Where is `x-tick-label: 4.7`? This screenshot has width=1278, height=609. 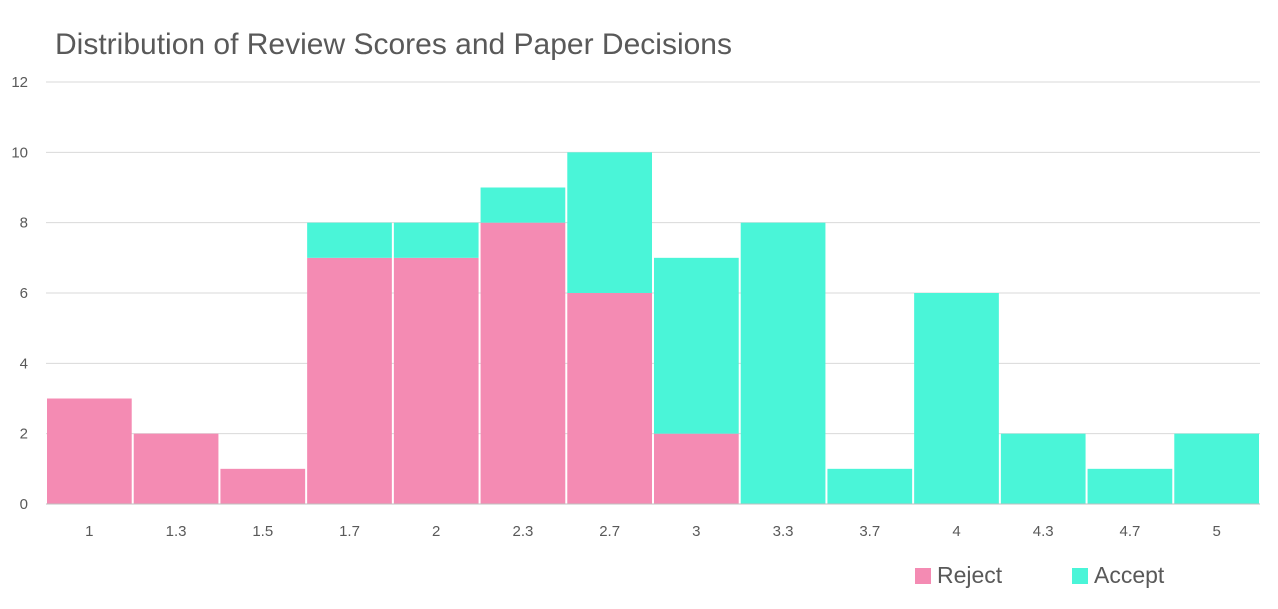 x-tick-label: 4.7 is located at coordinates (1129, 531).